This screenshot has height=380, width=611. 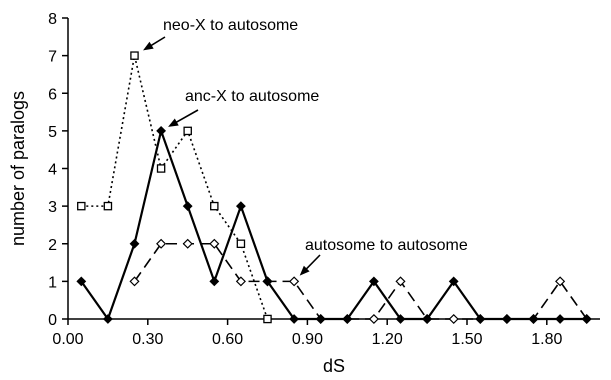 I want to click on x-tick-label: 1.80, so click(x=546, y=339).